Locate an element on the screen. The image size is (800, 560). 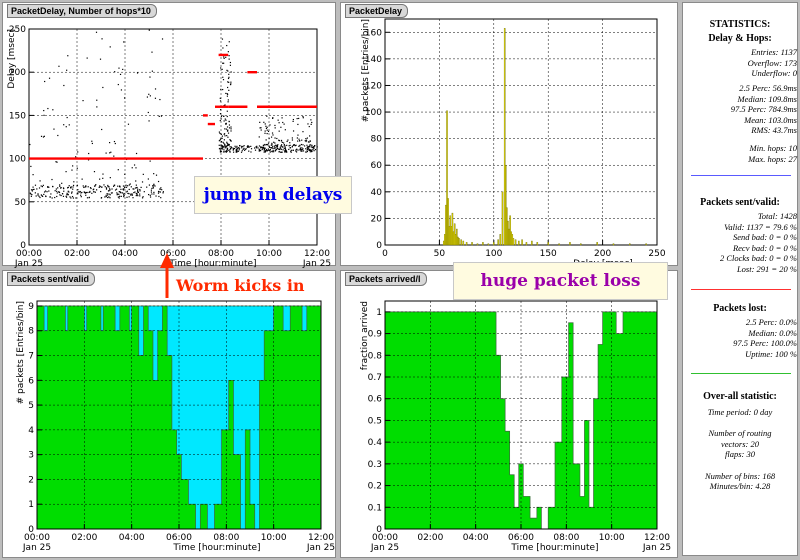
x-tick-label: 0 is located at coordinates (385, 254).